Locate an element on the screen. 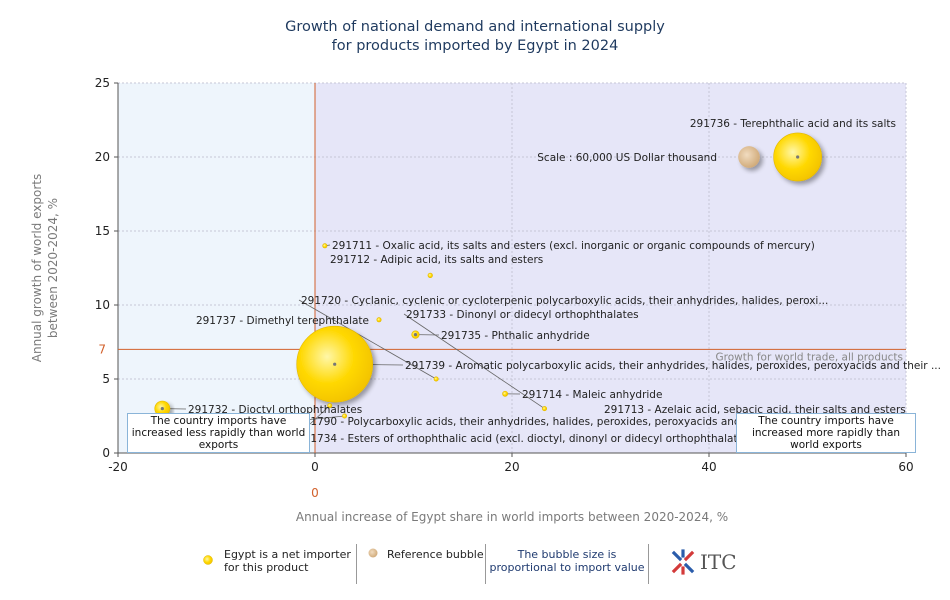 Image resolution: width=950 pixels, height=600 pixels. x-tick-label: 60 is located at coordinates (905, 467).